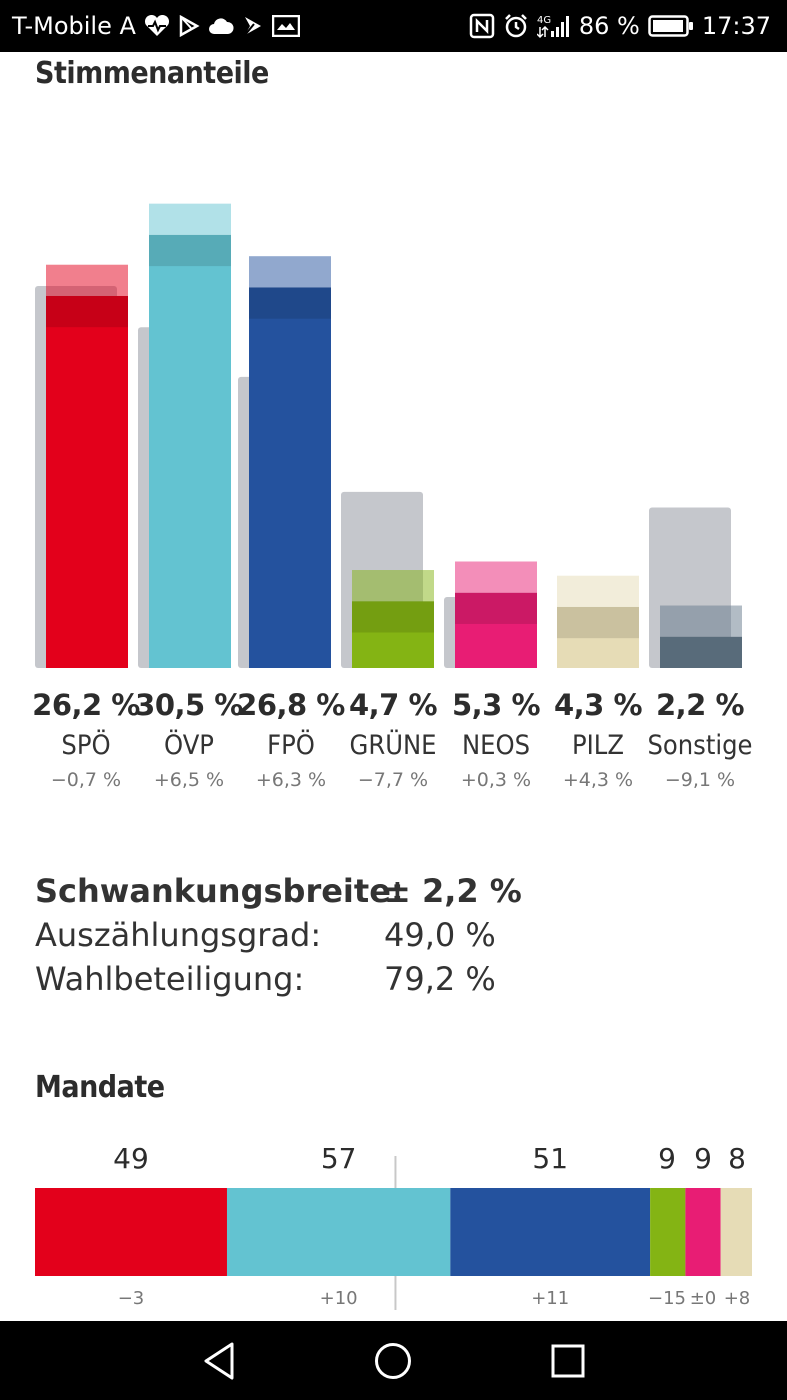 The image size is (787, 1400). Describe the element at coordinates (190, 451) in the screenshot. I see `current-result-bar-ovp` at that location.